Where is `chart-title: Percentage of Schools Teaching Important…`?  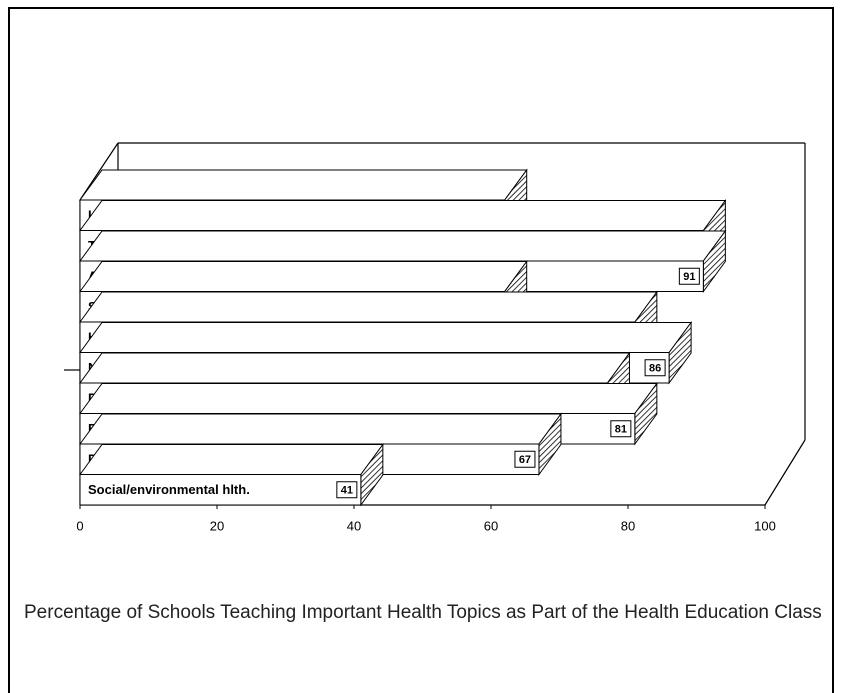 chart-title: Percentage of Schools Teaching Important… is located at coordinates (423, 612).